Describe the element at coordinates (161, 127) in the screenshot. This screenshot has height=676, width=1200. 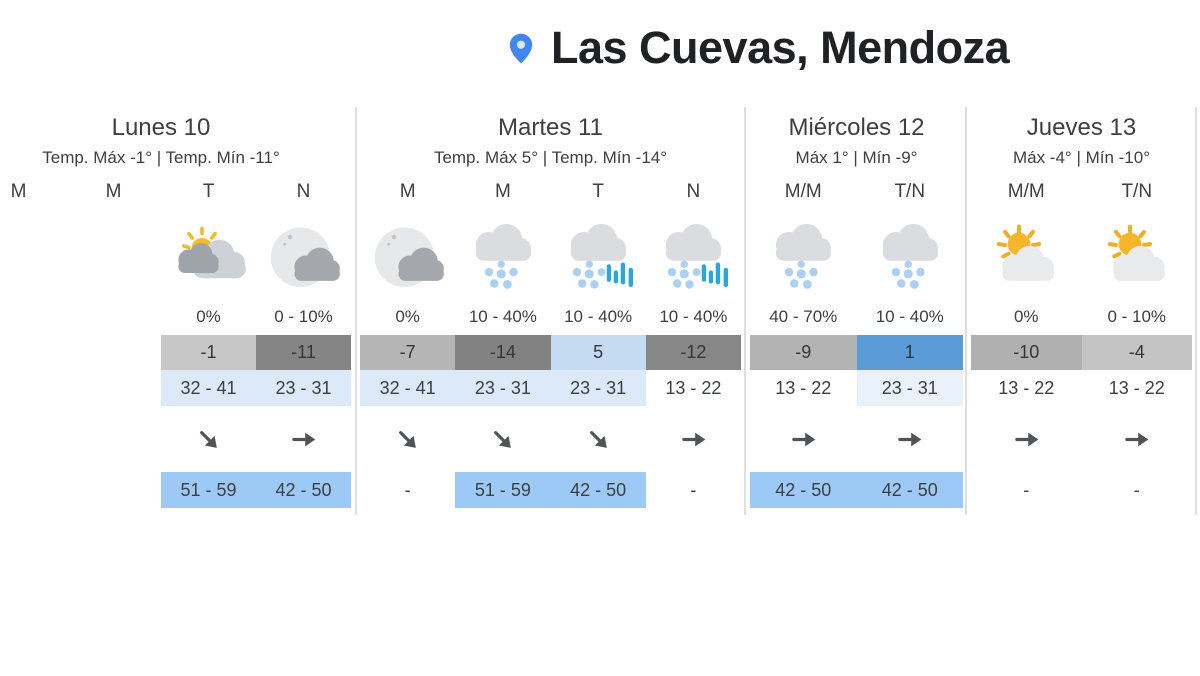
I see `day-title: Lunes 10` at that location.